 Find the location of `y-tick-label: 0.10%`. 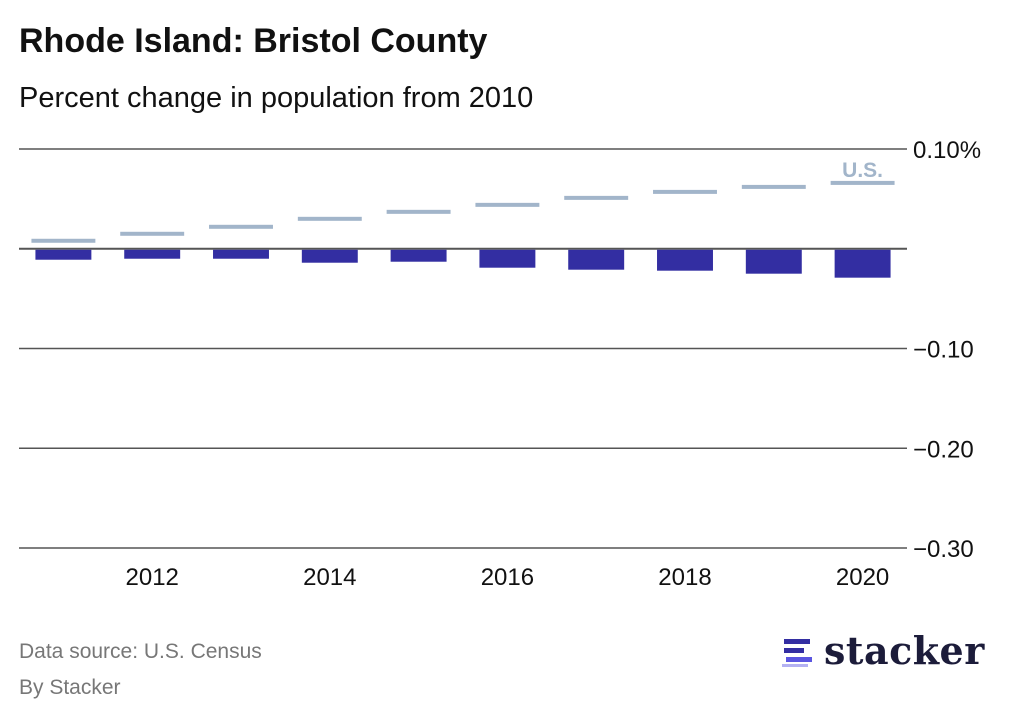

y-tick-label: 0.10% is located at coordinates (947, 150).